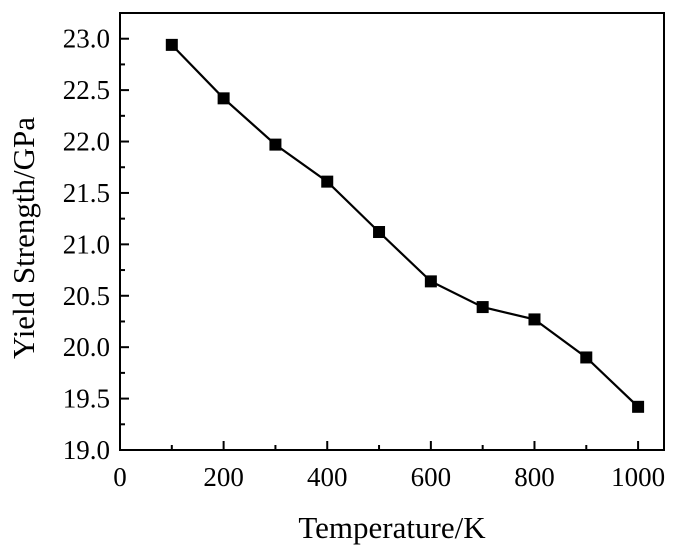 Image resolution: width=682 pixels, height=552 pixels. I want to click on x-tick-label: 400, so click(327, 477).